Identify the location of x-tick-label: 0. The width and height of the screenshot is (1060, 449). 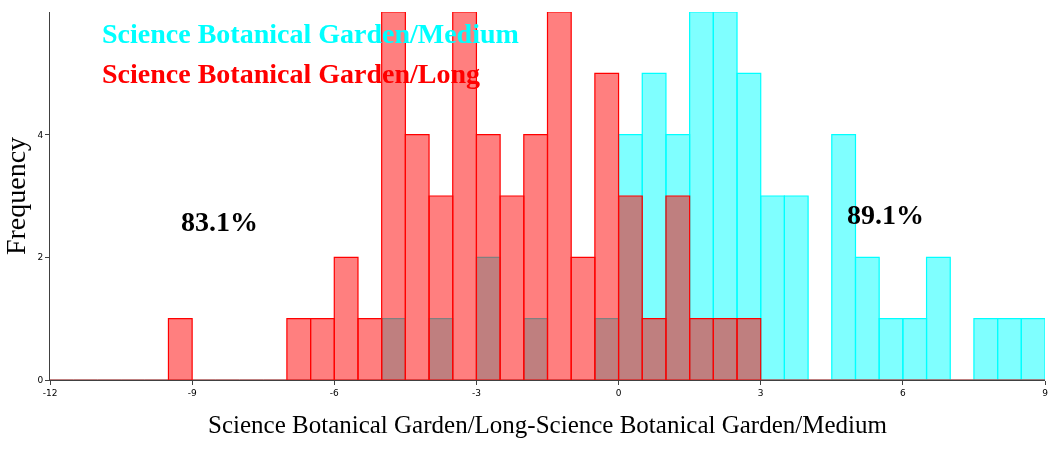
(618, 392).